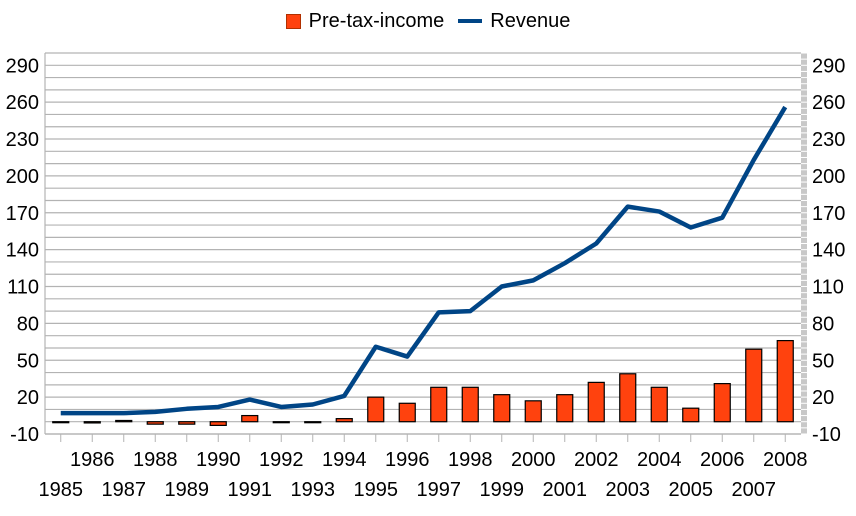 This screenshot has height=516, width=856. What do you see at coordinates (92, 460) in the screenshot?
I see `x-tick-label: 1986` at bounding box center [92, 460].